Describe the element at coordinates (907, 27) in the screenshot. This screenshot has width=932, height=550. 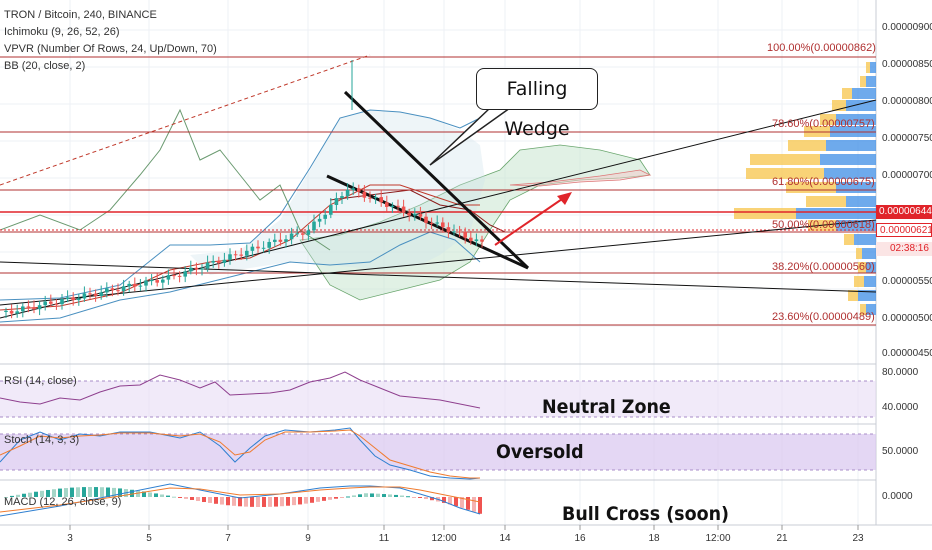
I see `price-tick: 0.00000900` at that location.